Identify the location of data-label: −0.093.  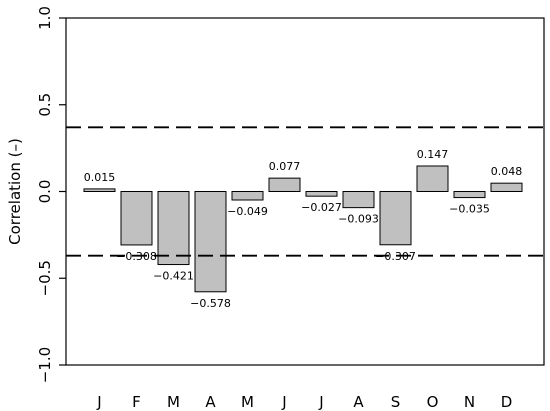
(358, 219).